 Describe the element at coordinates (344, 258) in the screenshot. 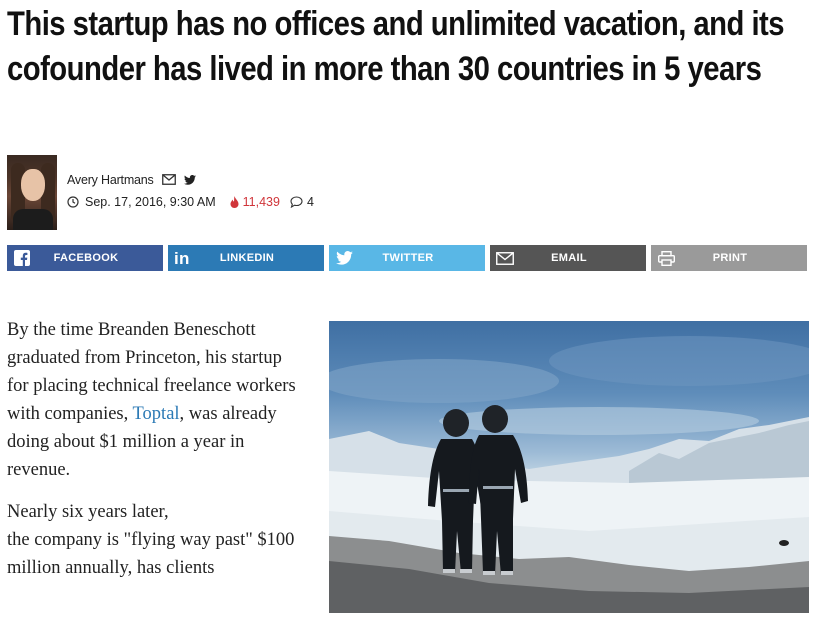

I see `twitter-icon` at that location.